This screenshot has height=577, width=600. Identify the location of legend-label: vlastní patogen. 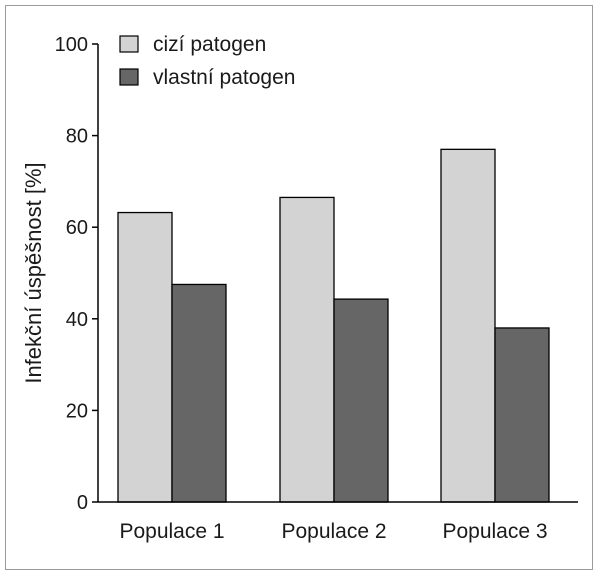
(224, 77).